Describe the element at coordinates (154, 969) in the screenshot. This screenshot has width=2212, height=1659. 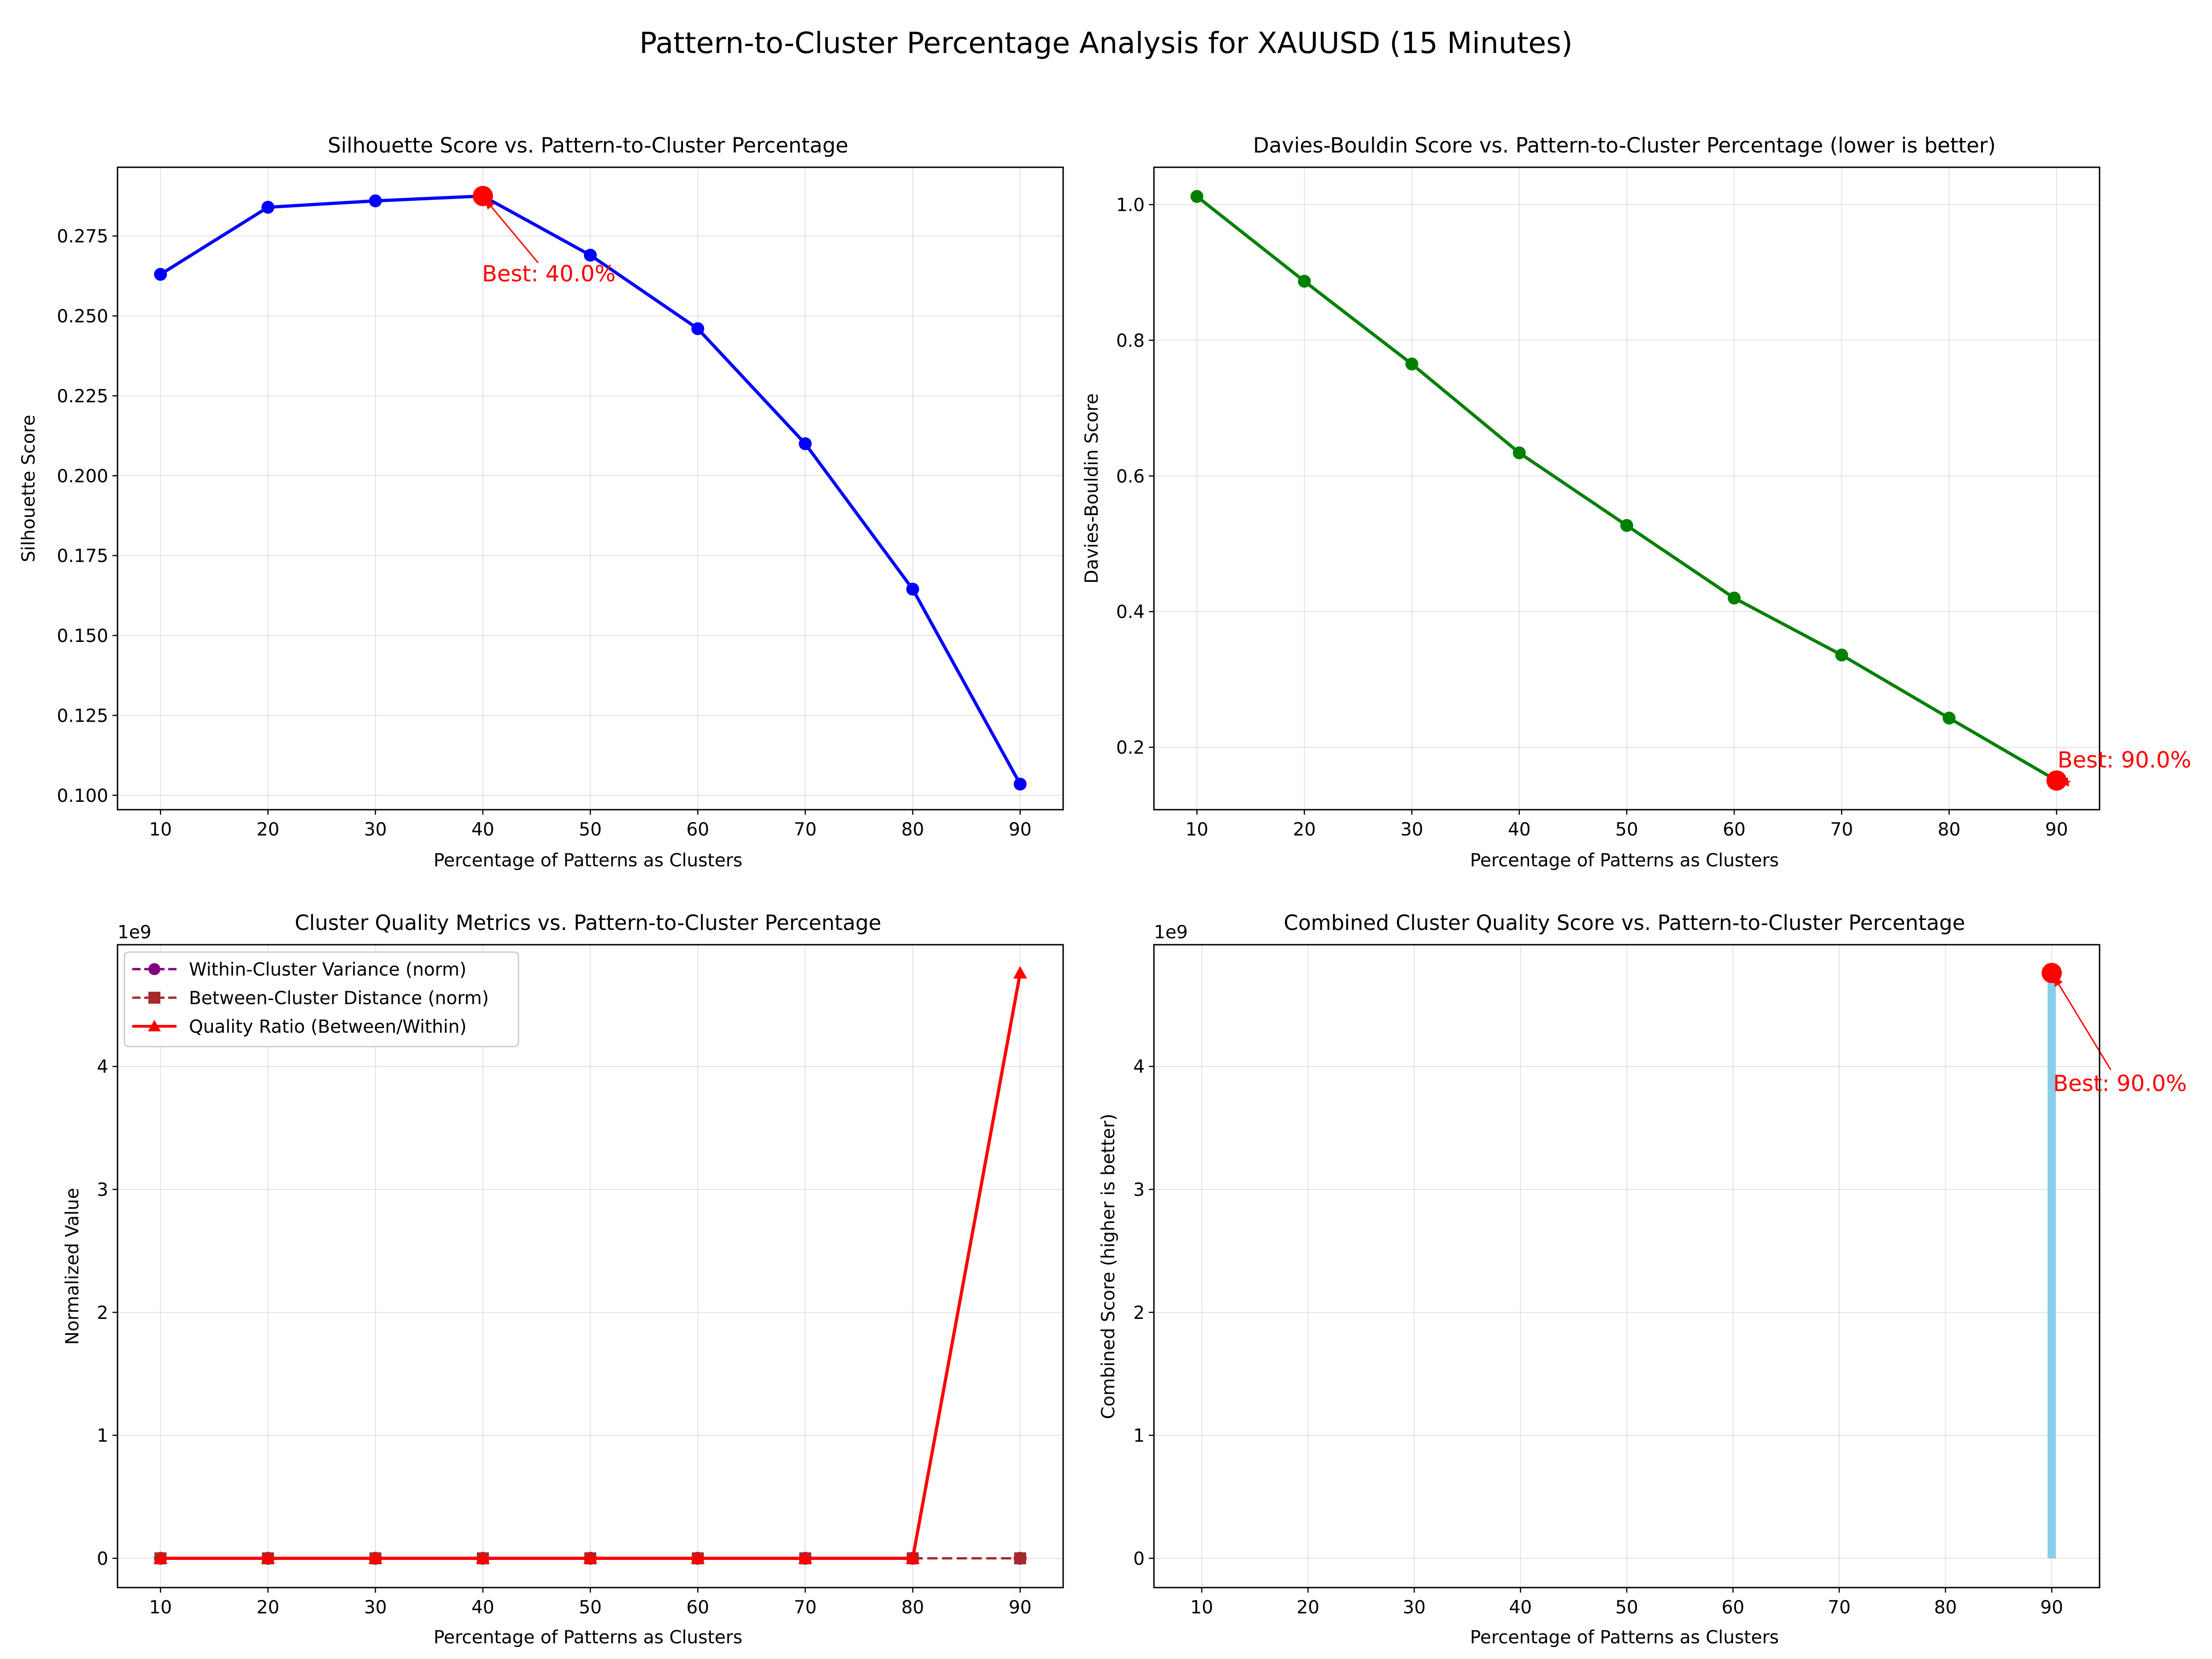
I see `legend-within-marker` at that location.